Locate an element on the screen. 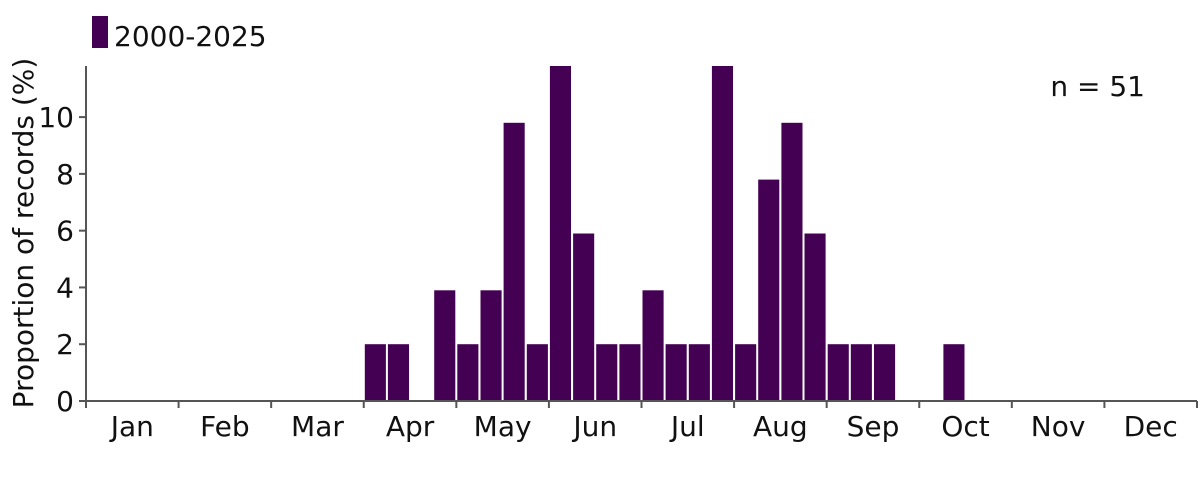  legend-swatch is located at coordinates (100, 32).